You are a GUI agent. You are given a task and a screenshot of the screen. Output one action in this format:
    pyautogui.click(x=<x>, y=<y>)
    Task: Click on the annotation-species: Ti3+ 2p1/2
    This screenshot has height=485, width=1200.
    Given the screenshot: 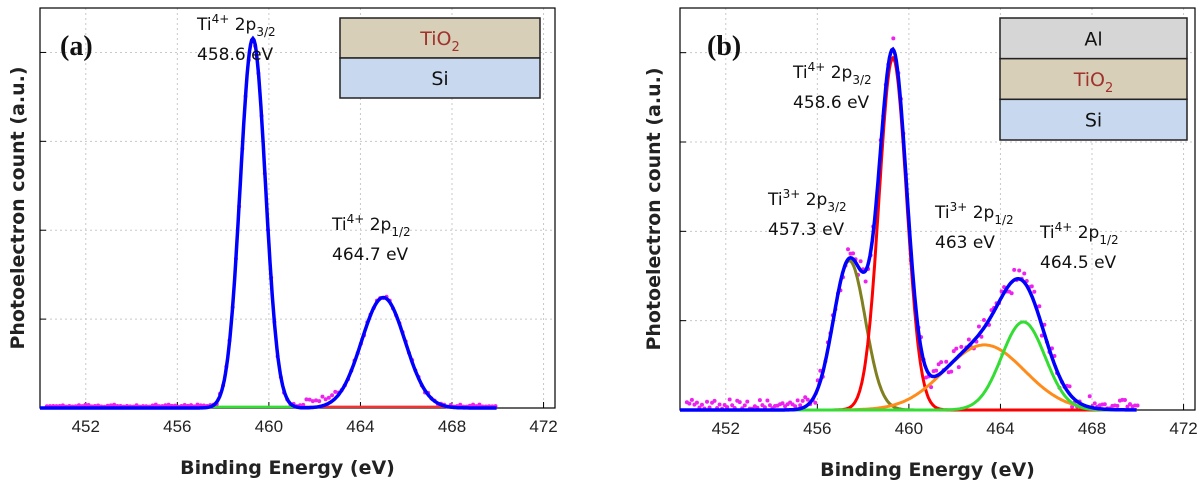 What is the action you would take?
    pyautogui.click(x=974, y=213)
    